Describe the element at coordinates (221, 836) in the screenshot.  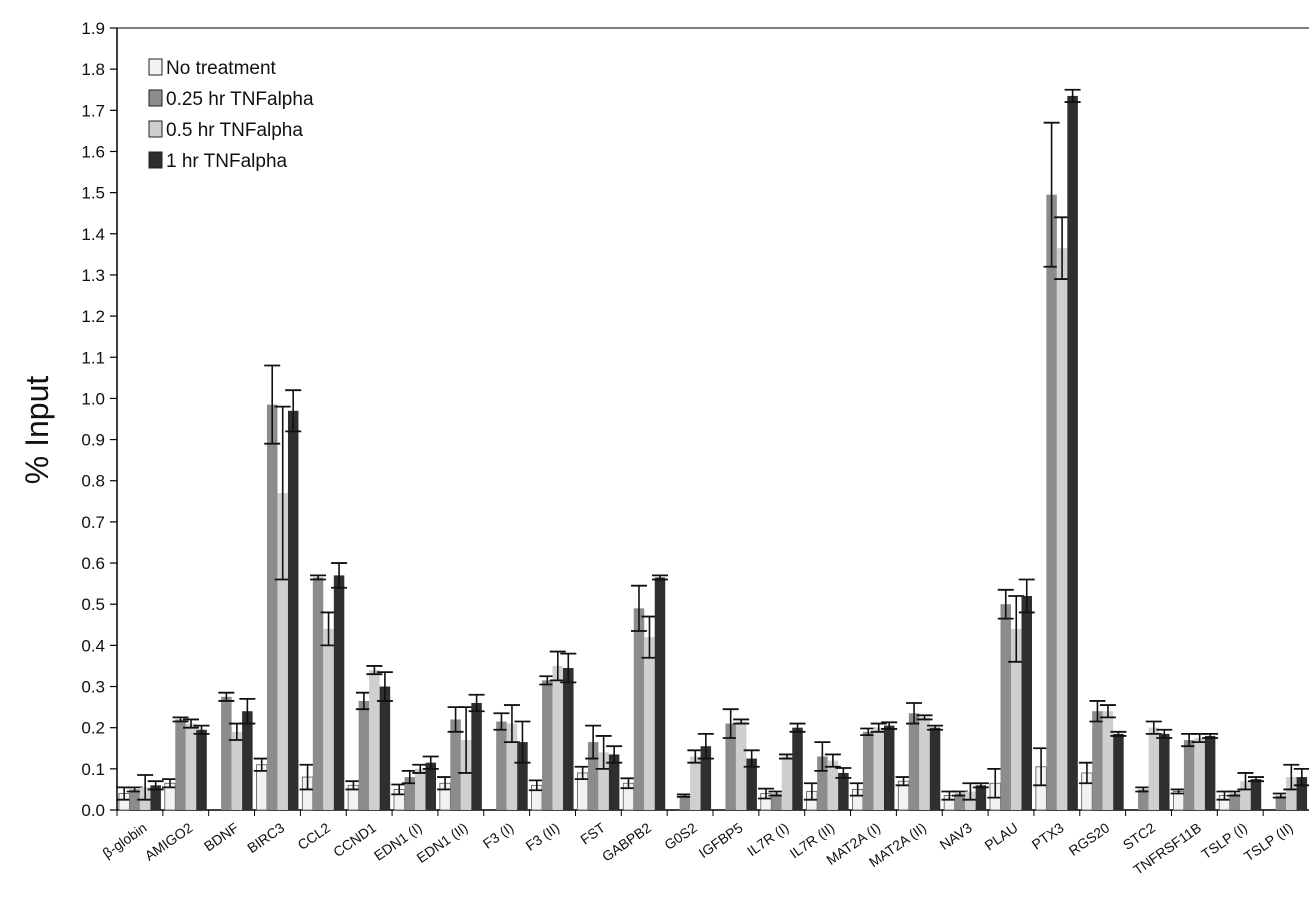
I see `x-tick-label: BDNF` at that location.